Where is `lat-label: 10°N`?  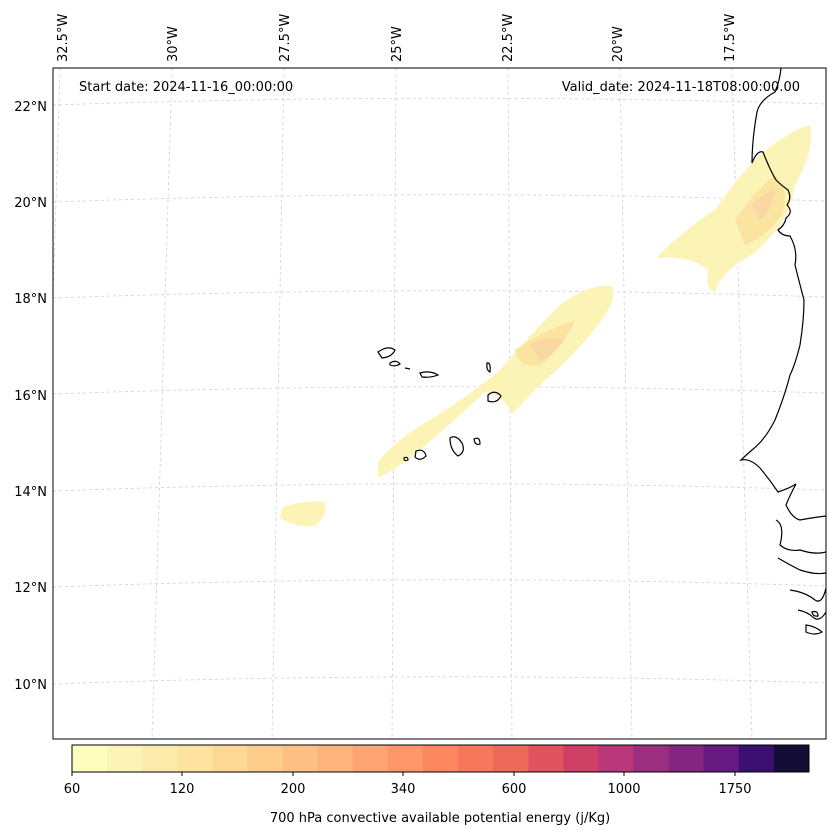 lat-label: 10°N is located at coordinates (30, 685).